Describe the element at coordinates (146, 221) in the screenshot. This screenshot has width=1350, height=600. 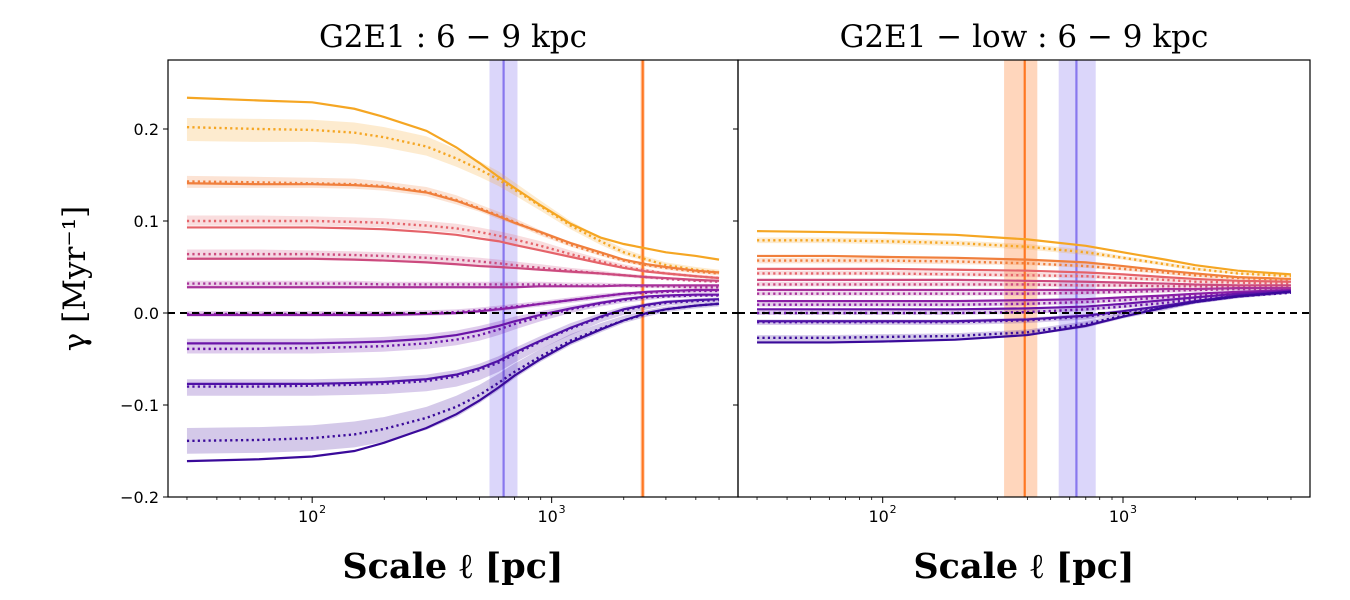
I see `y-tick-label: 0.1` at that location.